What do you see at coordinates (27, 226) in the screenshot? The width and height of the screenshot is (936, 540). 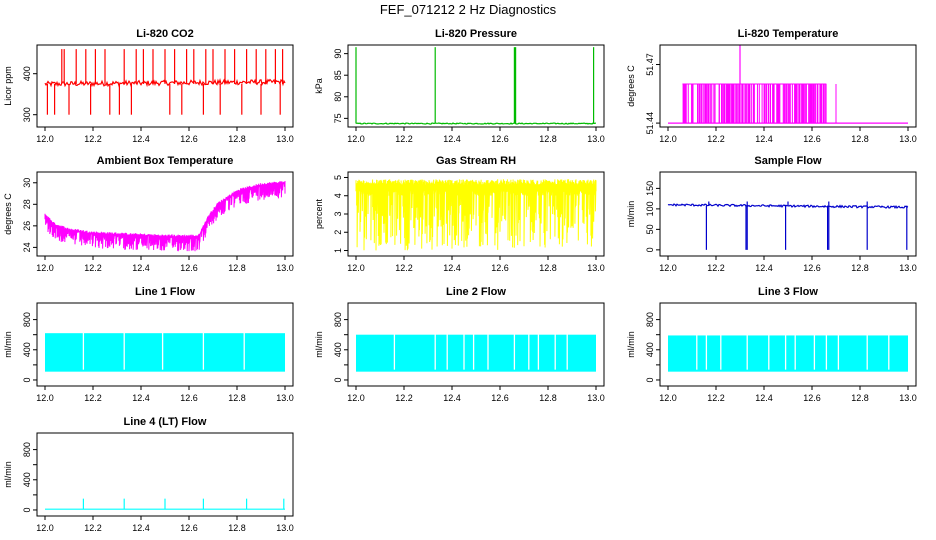 I see `y-tick-label: 26` at bounding box center [27, 226].